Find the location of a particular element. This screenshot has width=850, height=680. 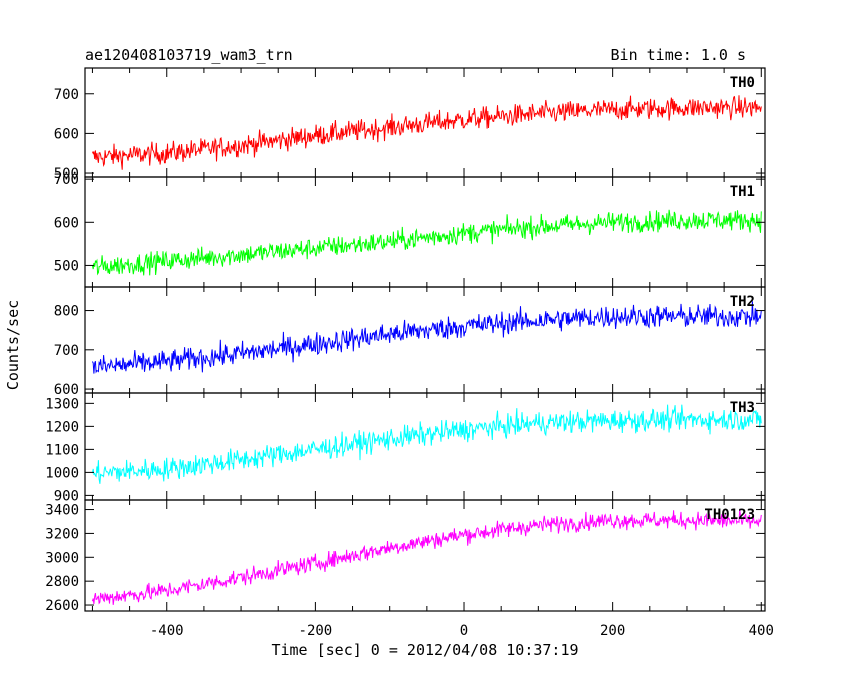

series-line-th3 is located at coordinates (426, 444).